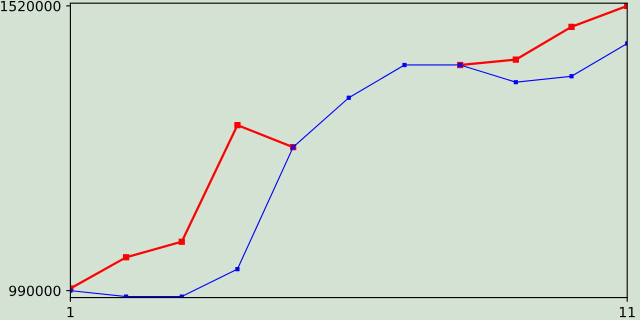 This screenshot has width=640, height=320. What do you see at coordinates (627, 312) in the screenshot?
I see `x-tick-label: 11` at bounding box center [627, 312].